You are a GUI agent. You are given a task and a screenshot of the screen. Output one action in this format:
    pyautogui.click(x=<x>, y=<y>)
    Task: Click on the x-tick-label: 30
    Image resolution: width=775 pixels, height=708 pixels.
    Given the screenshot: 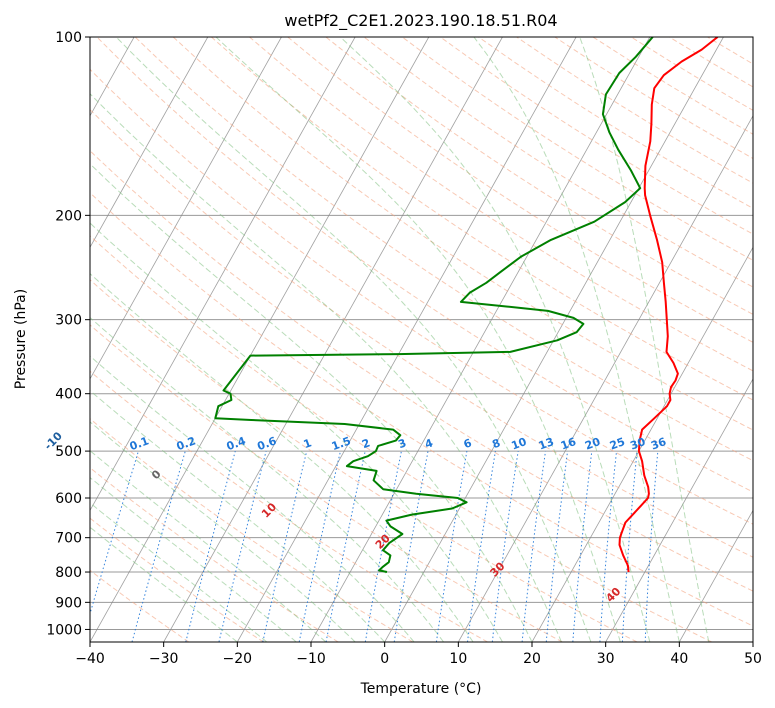 What is the action you would take?
    pyautogui.click(x=606, y=659)
    